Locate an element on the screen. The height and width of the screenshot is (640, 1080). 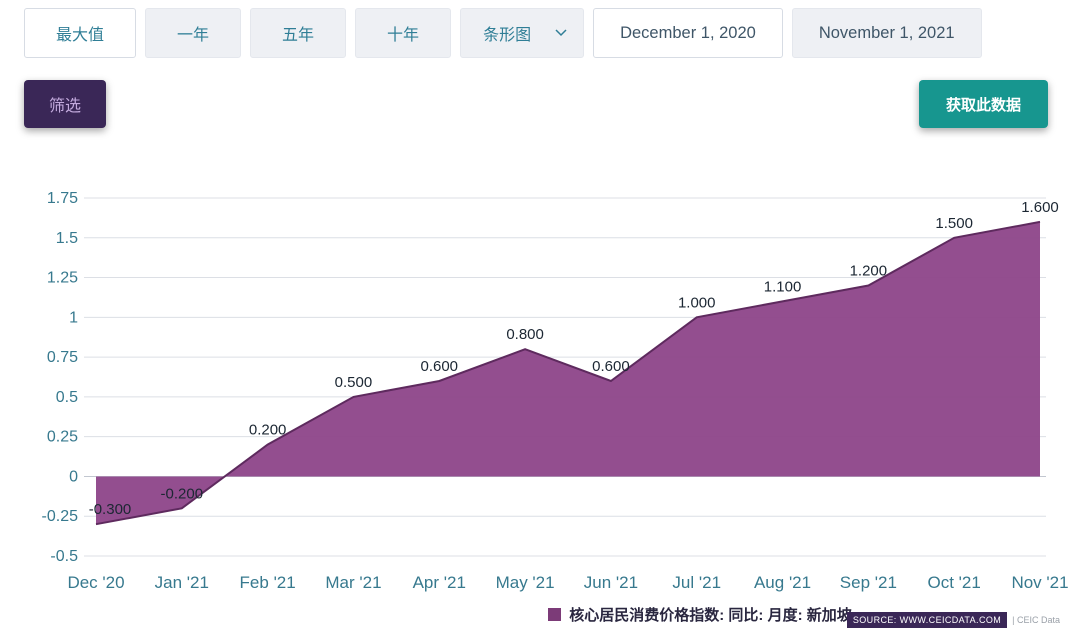
start-date-input: December 1, 2020 is located at coordinates (688, 33).